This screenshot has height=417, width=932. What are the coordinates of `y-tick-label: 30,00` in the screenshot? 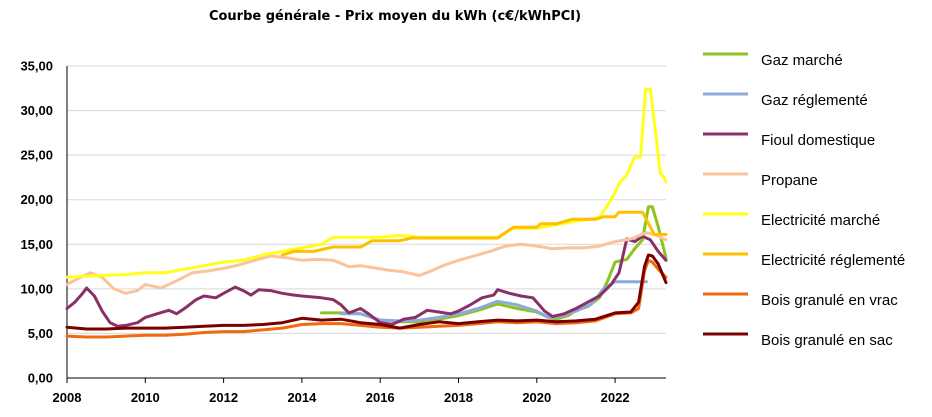 It's located at (36, 110).